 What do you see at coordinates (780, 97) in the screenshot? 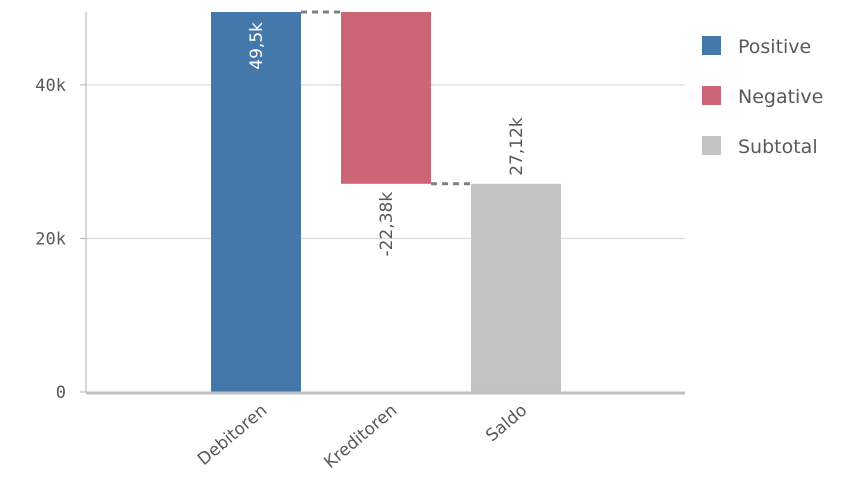
I see `legend-label-negative: Negative` at bounding box center [780, 97].